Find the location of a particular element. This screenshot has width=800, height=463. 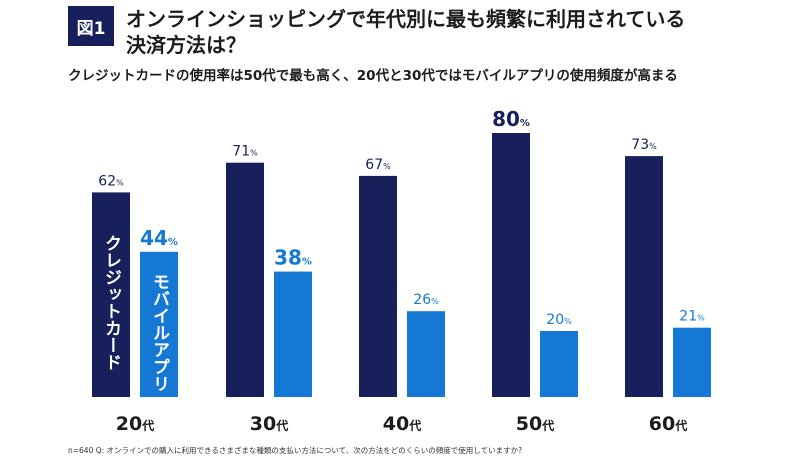

chart-title-line-2: 決済方法は？ is located at coordinates (186, 45).